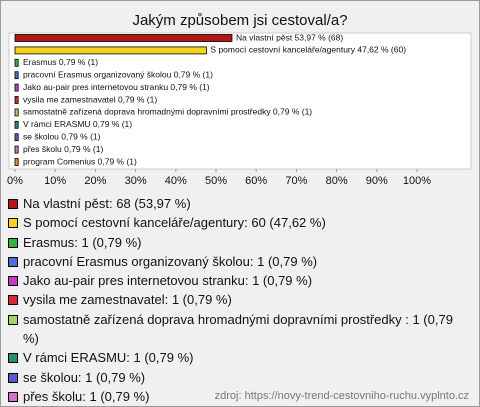 This screenshot has height=407, width=480. Describe the element at coordinates (289, 37) in the screenshot. I see `value-label: Na vlastní pěst 53,97 % (68)` at that location.